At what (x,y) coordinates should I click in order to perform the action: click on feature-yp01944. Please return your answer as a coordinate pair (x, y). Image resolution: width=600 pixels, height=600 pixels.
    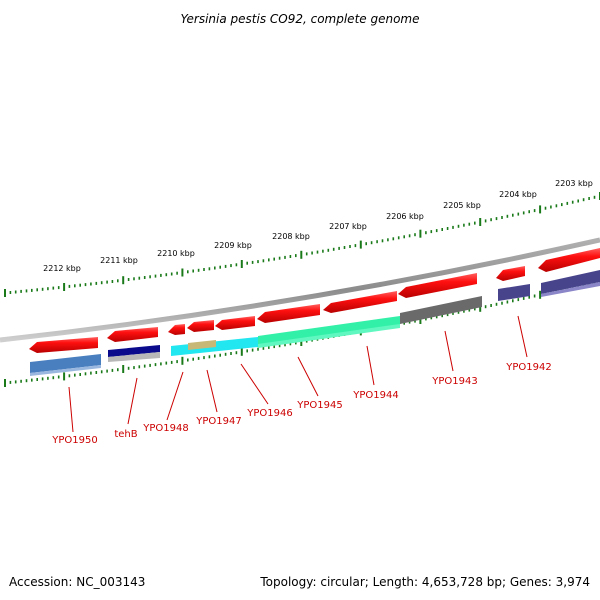
    Looking at the image, I should click on (329, 336).